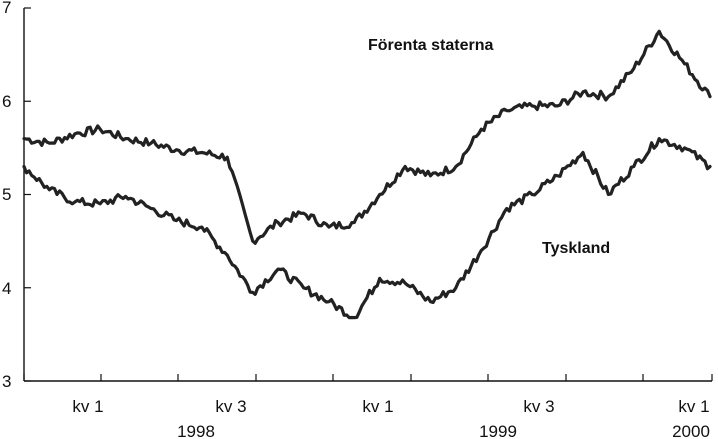 The height and width of the screenshot is (439, 718). I want to click on x-tick-label-kv1-2000: kv 1, so click(693, 406).